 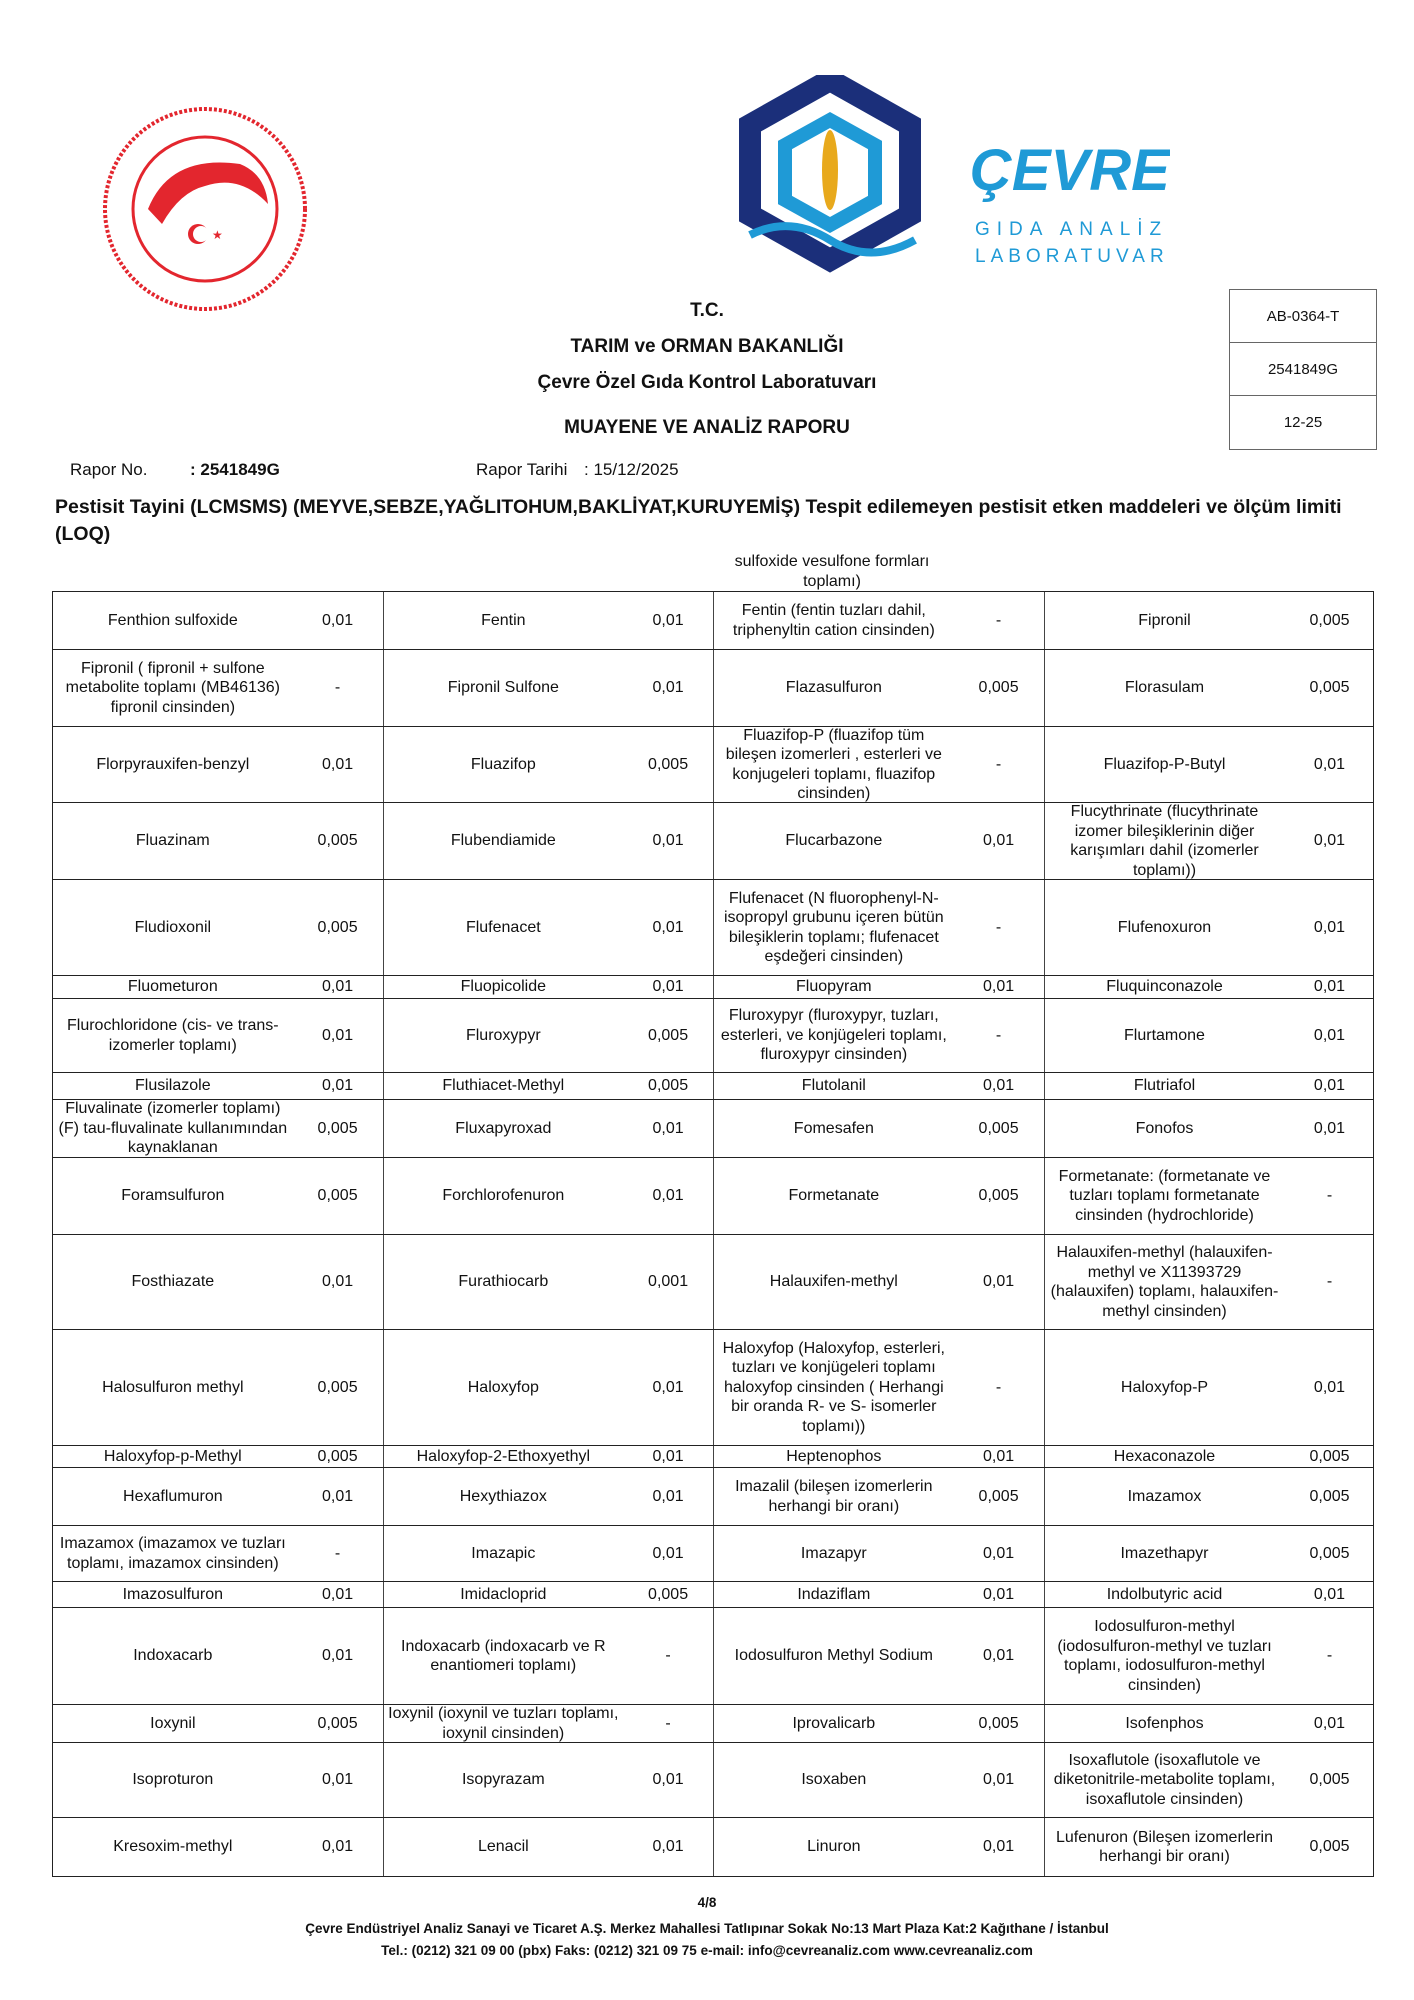 I want to click on table-cell-group: Fluxapyroxad 0,01, so click(x=549, y=1128).